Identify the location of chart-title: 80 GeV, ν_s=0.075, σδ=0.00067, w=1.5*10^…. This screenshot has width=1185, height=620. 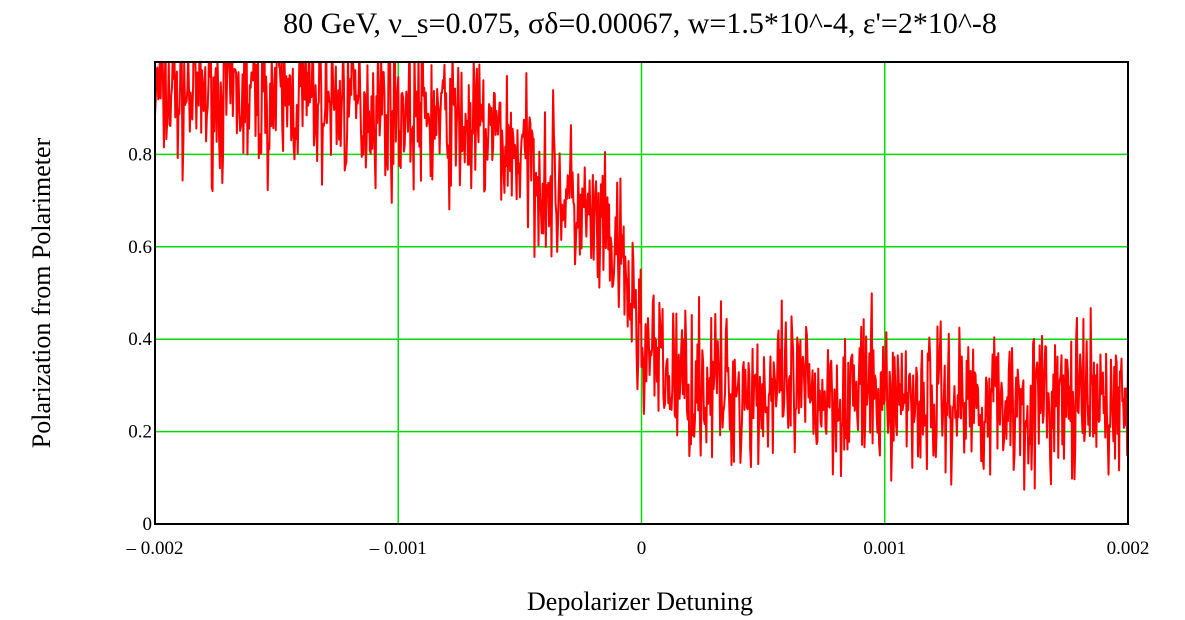
(640, 23).